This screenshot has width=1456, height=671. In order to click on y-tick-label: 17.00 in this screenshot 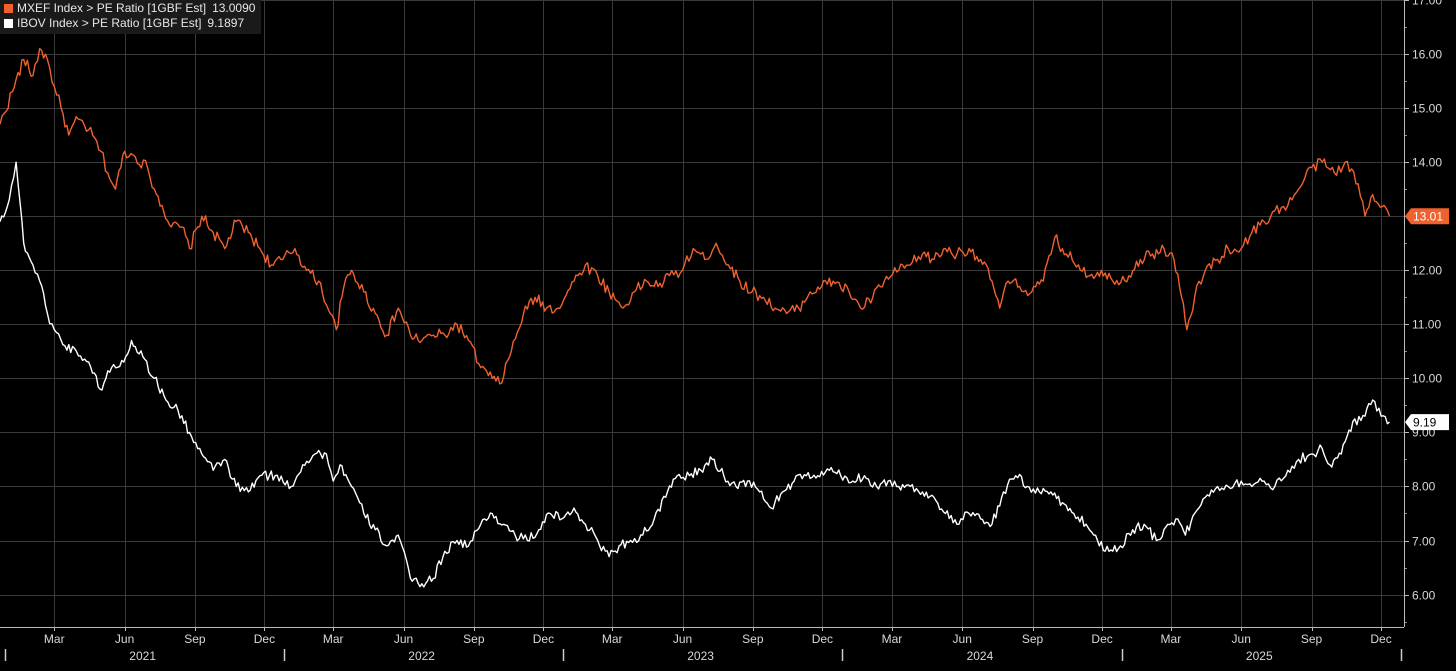, I will do `click(1427, 4)`.